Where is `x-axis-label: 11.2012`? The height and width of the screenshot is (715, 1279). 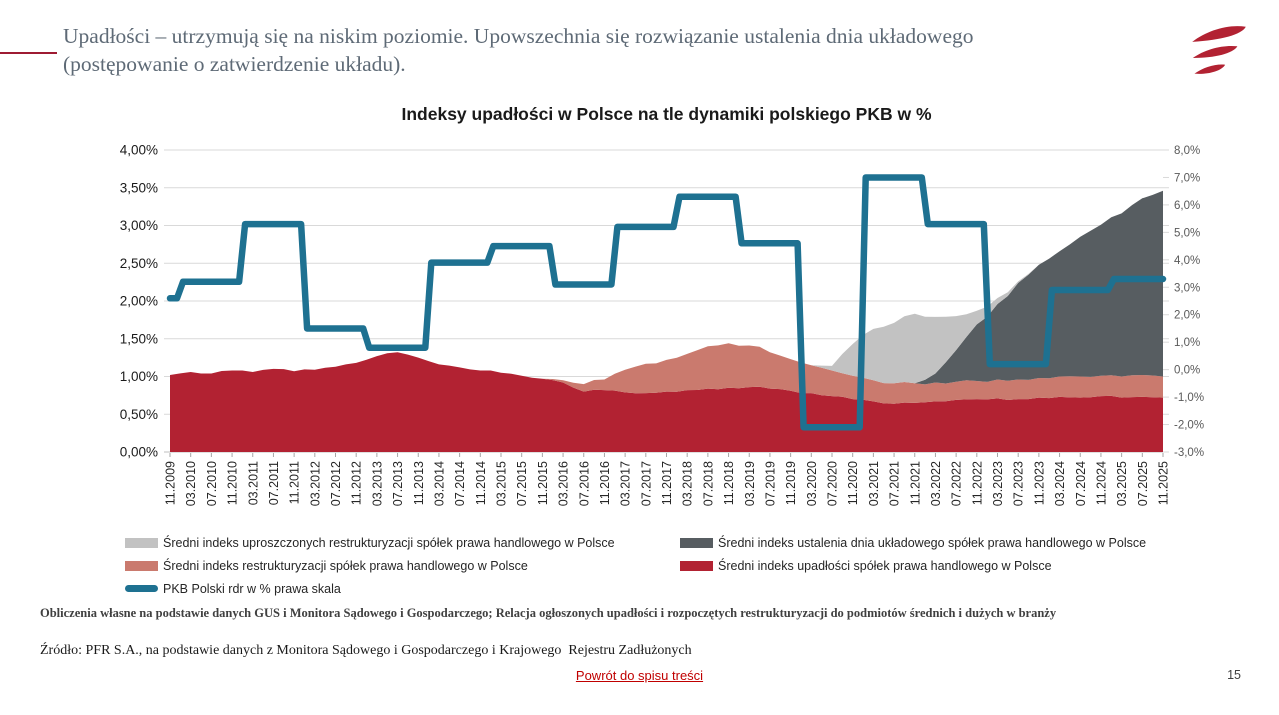 x-axis-label: 11.2012 is located at coordinates (357, 483).